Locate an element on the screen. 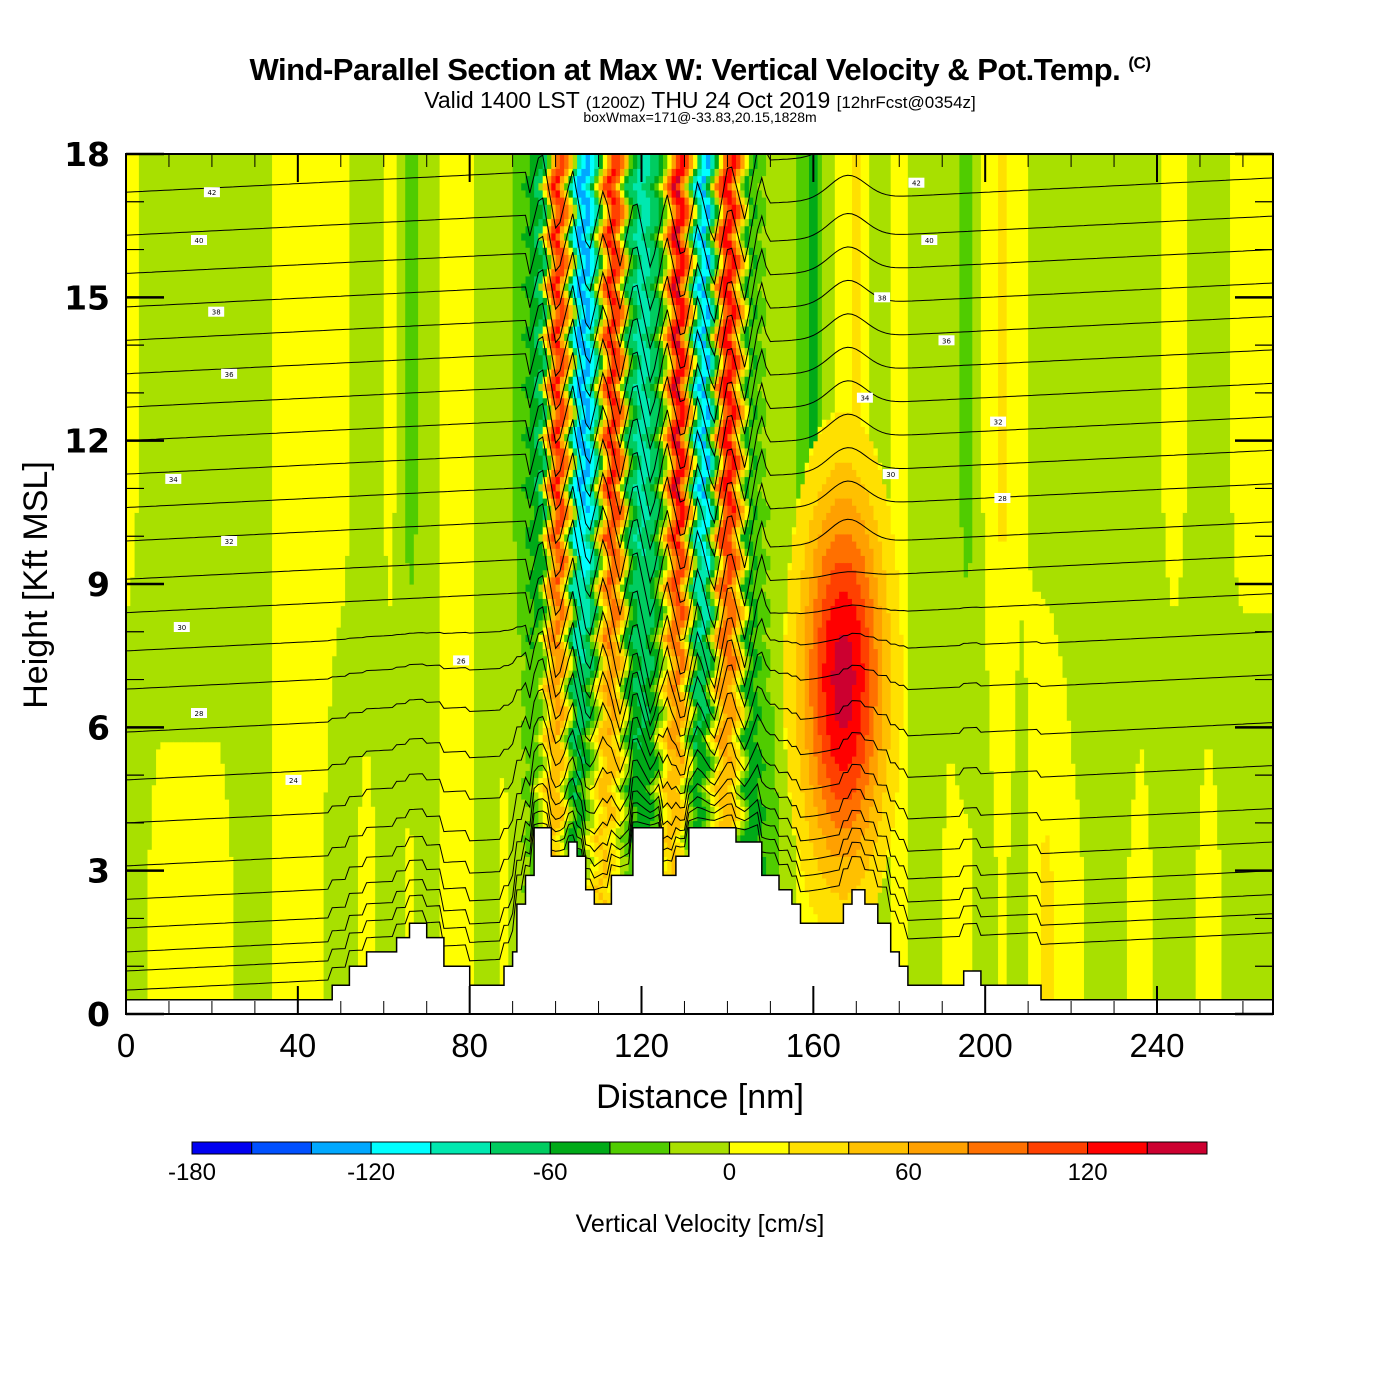 This screenshot has width=1400, height=1400. x-tick-label: 160 is located at coordinates (813, 1045).